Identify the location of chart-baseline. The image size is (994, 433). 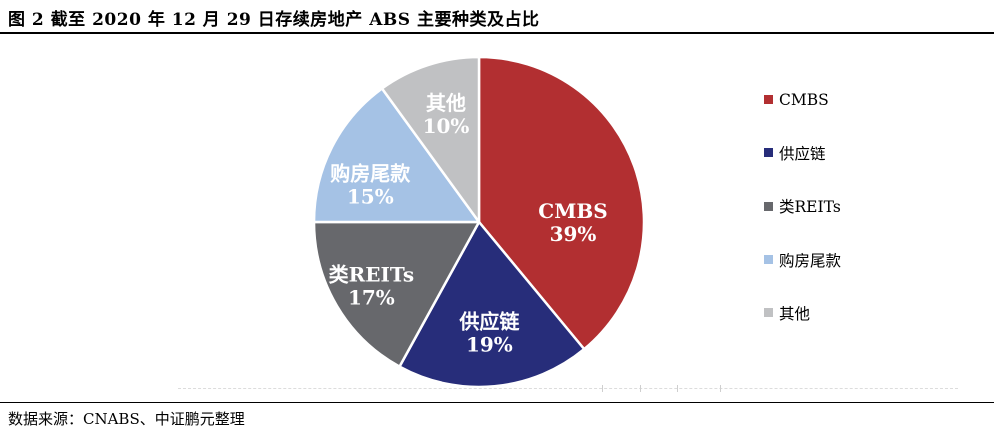
(568, 388).